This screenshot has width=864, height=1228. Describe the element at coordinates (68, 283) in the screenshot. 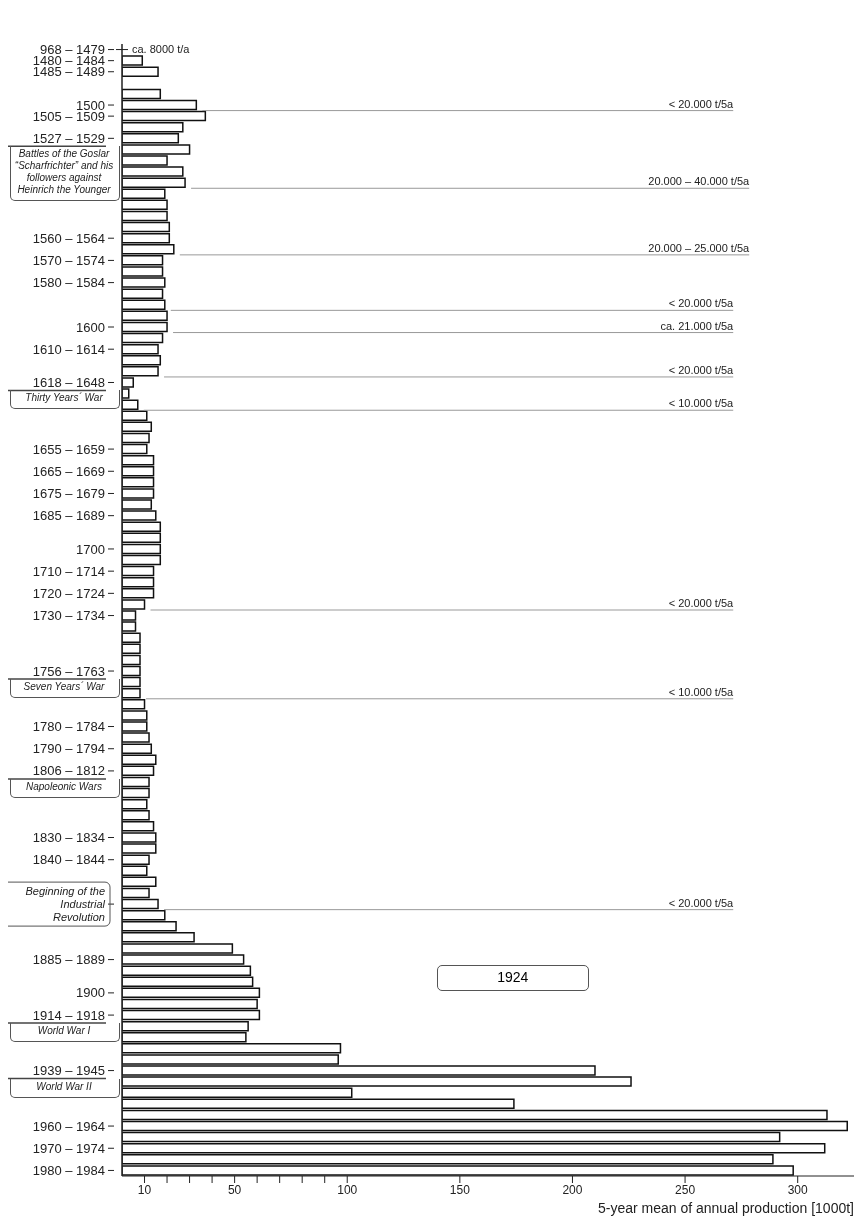

I see `y-tick-label: 1580 – 1584` at that location.